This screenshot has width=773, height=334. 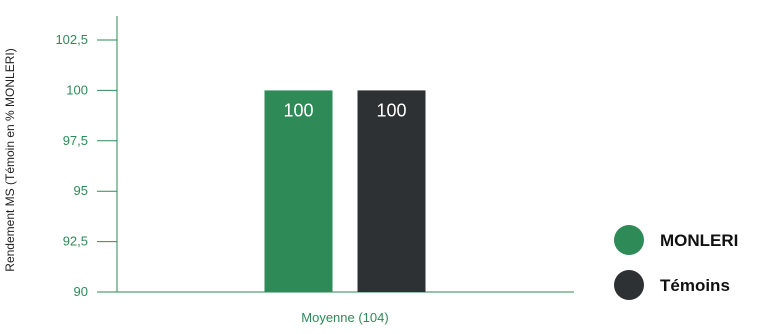 What do you see at coordinates (699, 240) in the screenshot?
I see `legend-label: MONLERI` at bounding box center [699, 240].